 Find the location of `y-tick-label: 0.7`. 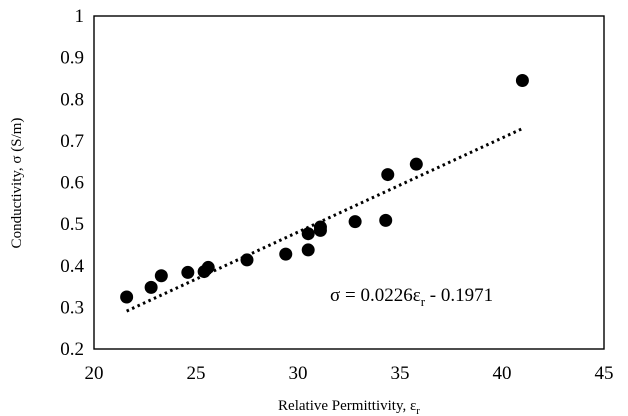

y-tick-label: 0.7 is located at coordinates (72, 141).